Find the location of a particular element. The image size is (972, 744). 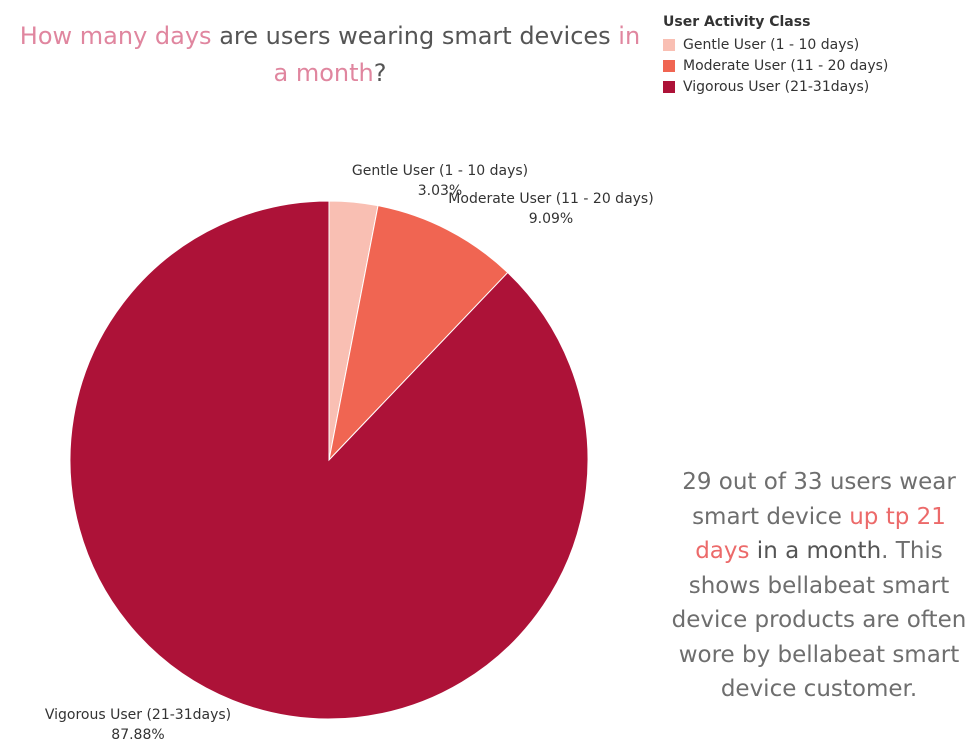

legend-item-gentle: Gentle User (1 - 10 days) is located at coordinates (775, 44).